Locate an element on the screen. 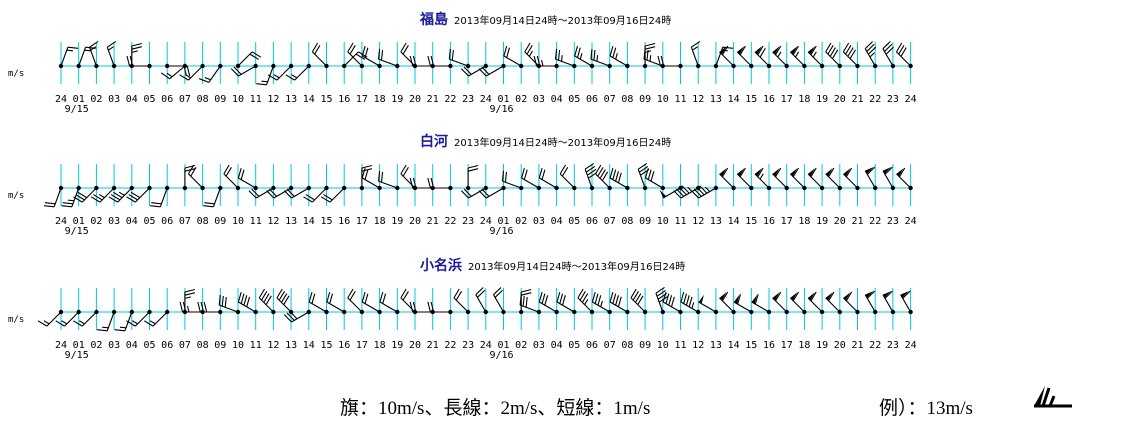 The width and height of the screenshot is (1123, 425). hour-tick-label: 04 is located at coordinates (132, 221).